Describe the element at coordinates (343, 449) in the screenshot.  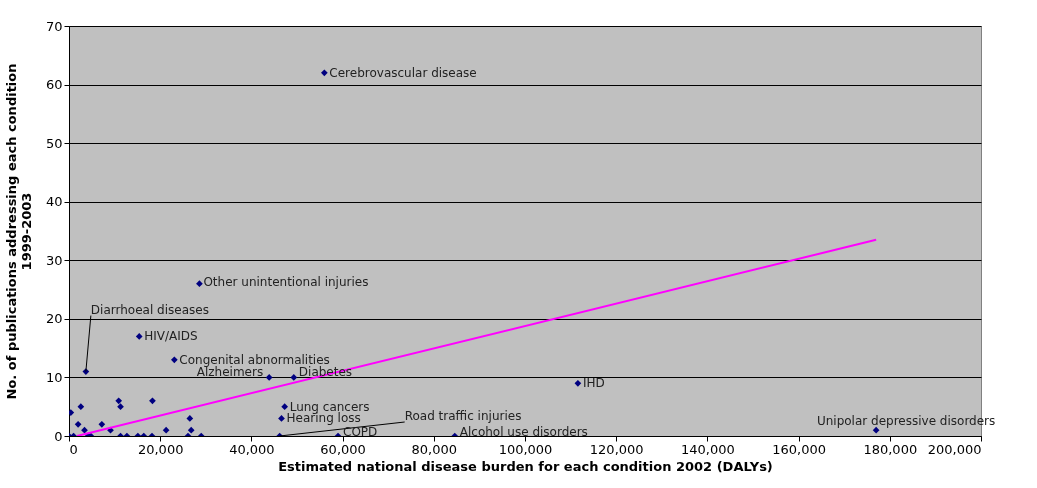
I see `x-tick-label: 60,000` at that location.